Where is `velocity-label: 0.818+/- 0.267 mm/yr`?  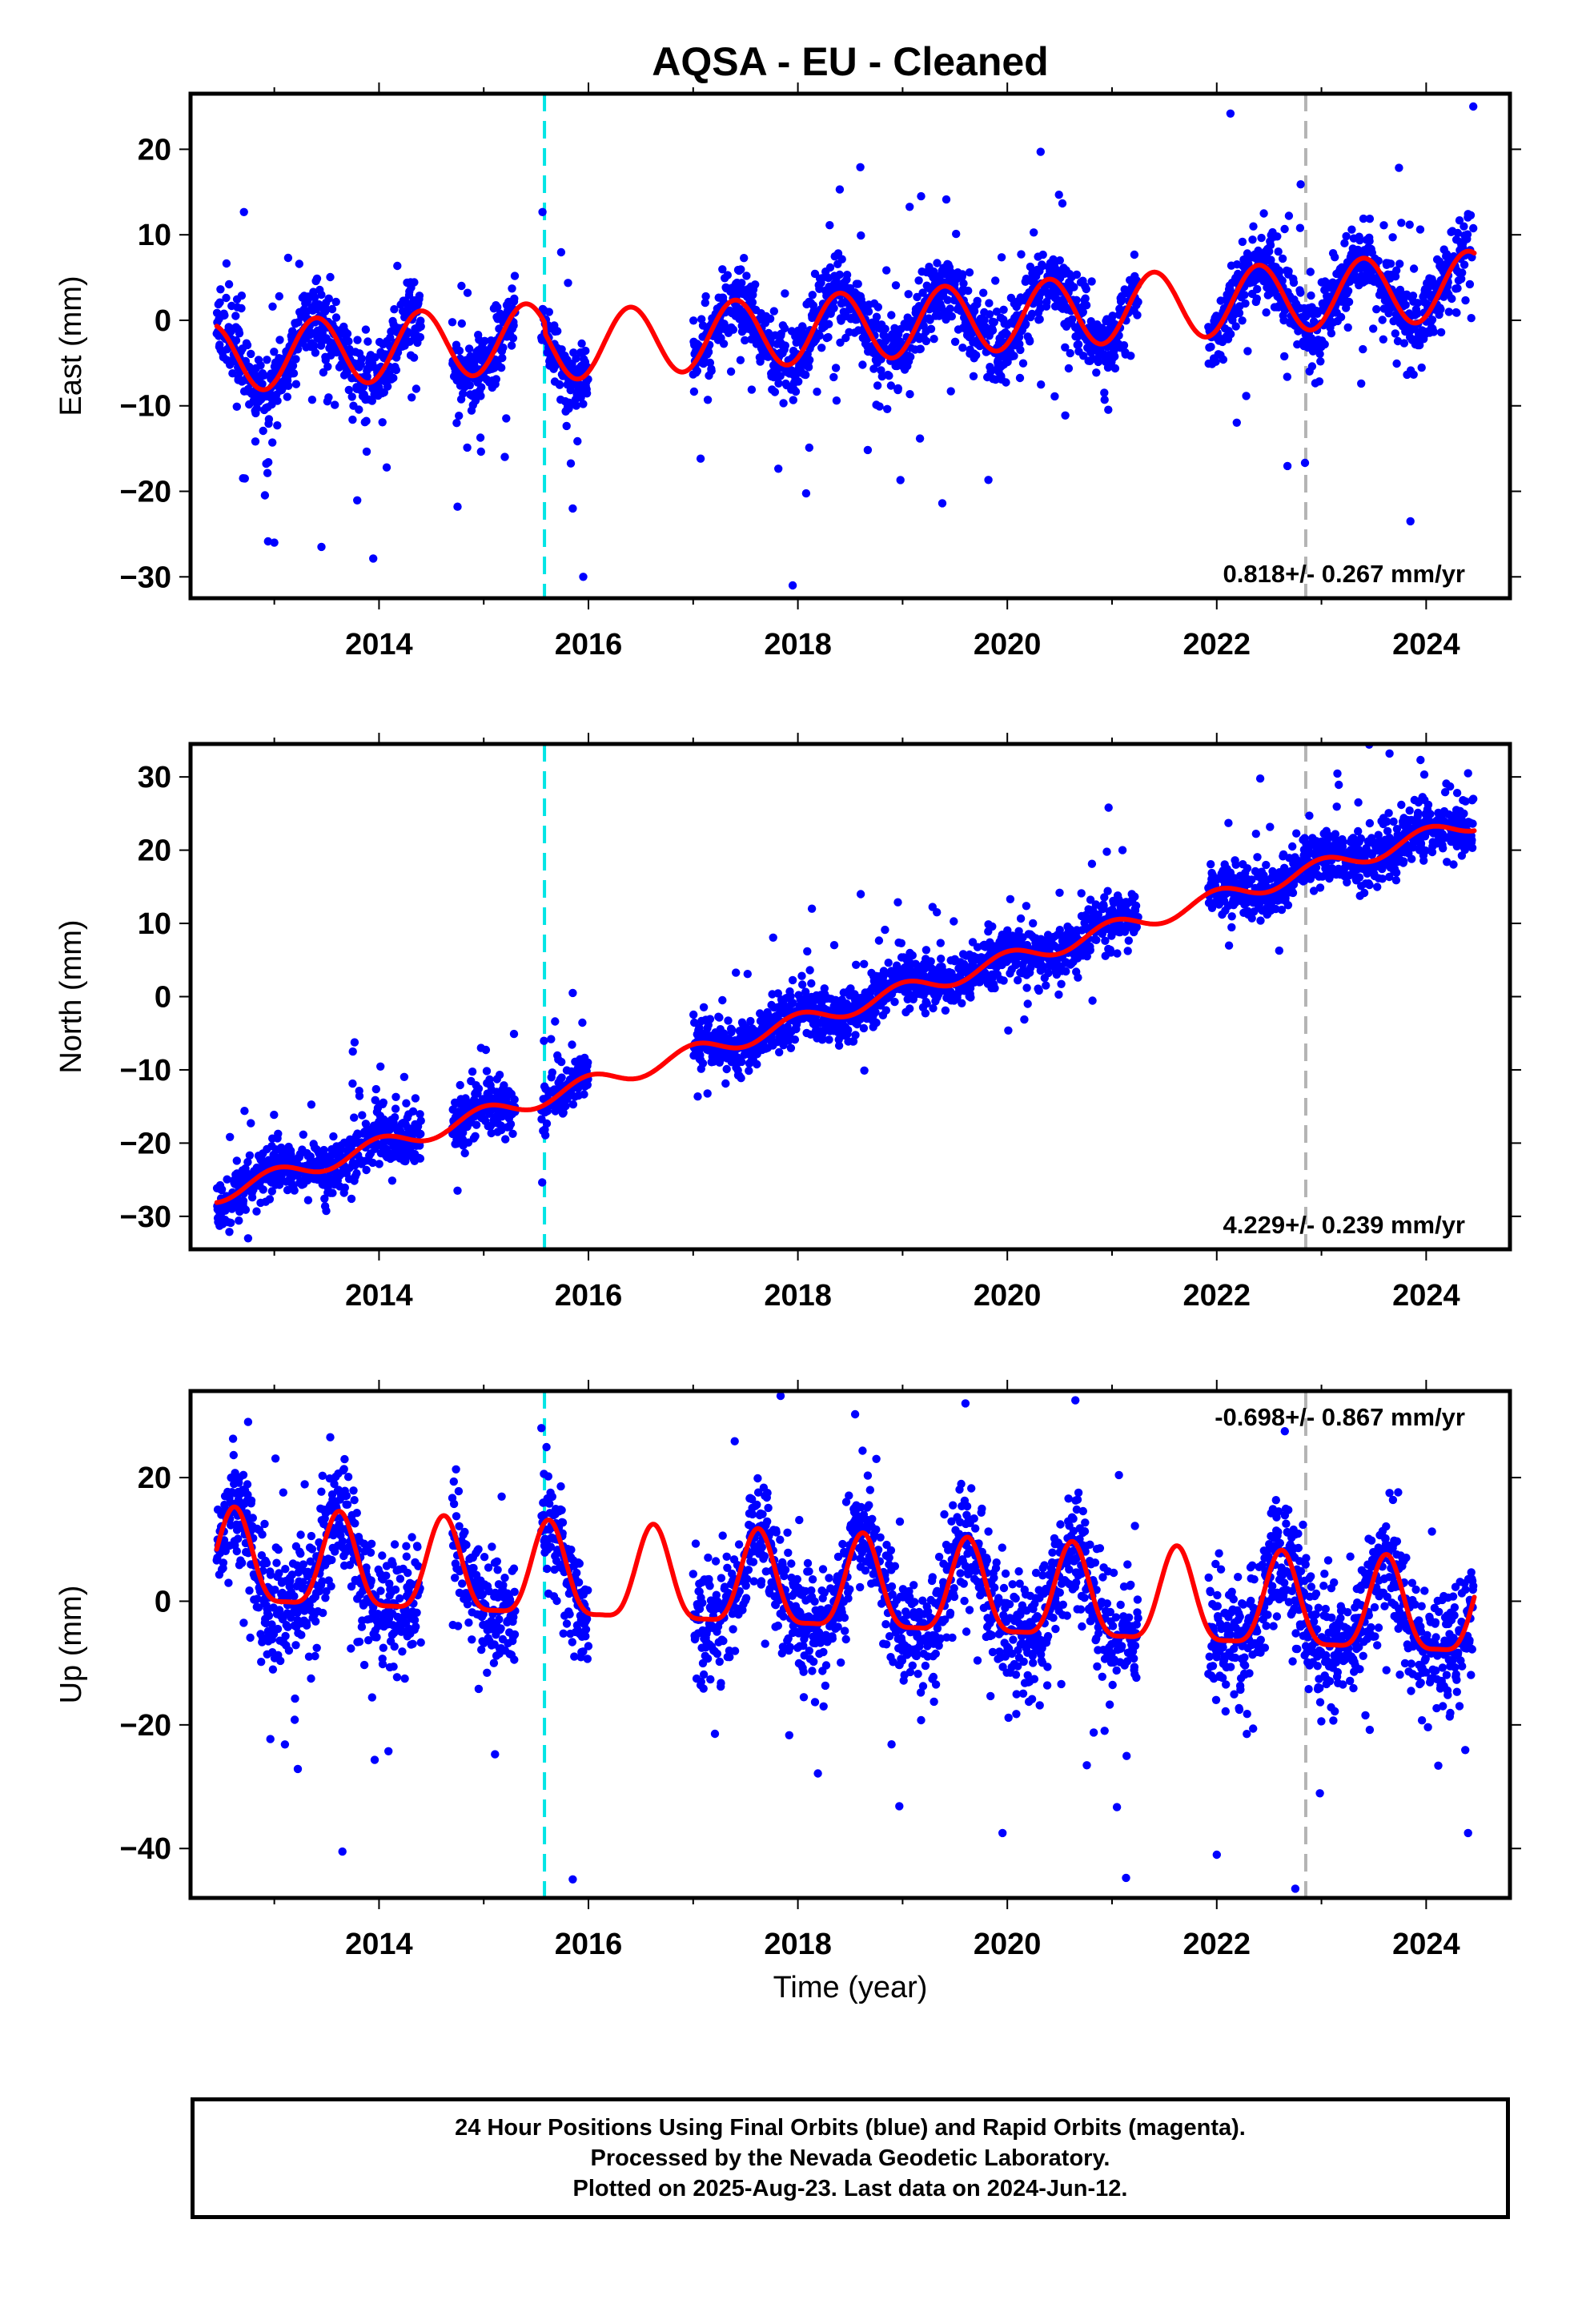
velocity-label: 0.818+/- 0.267 mm/yr is located at coordinates (1344, 574).